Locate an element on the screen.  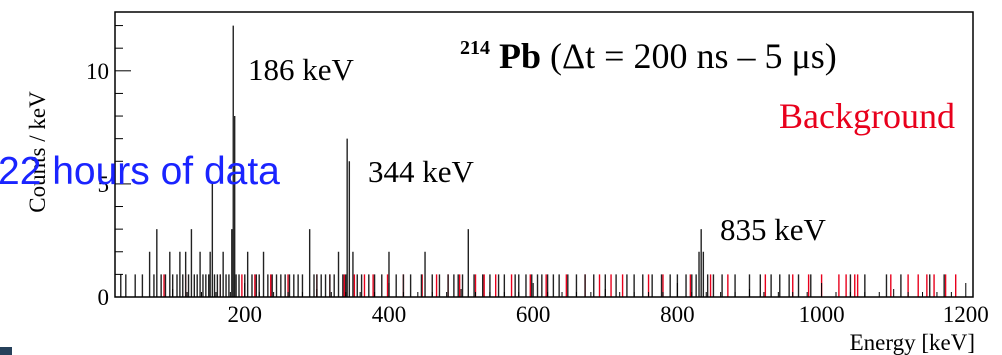
x-tick-label-600: 600 is located at coordinates (533, 314).